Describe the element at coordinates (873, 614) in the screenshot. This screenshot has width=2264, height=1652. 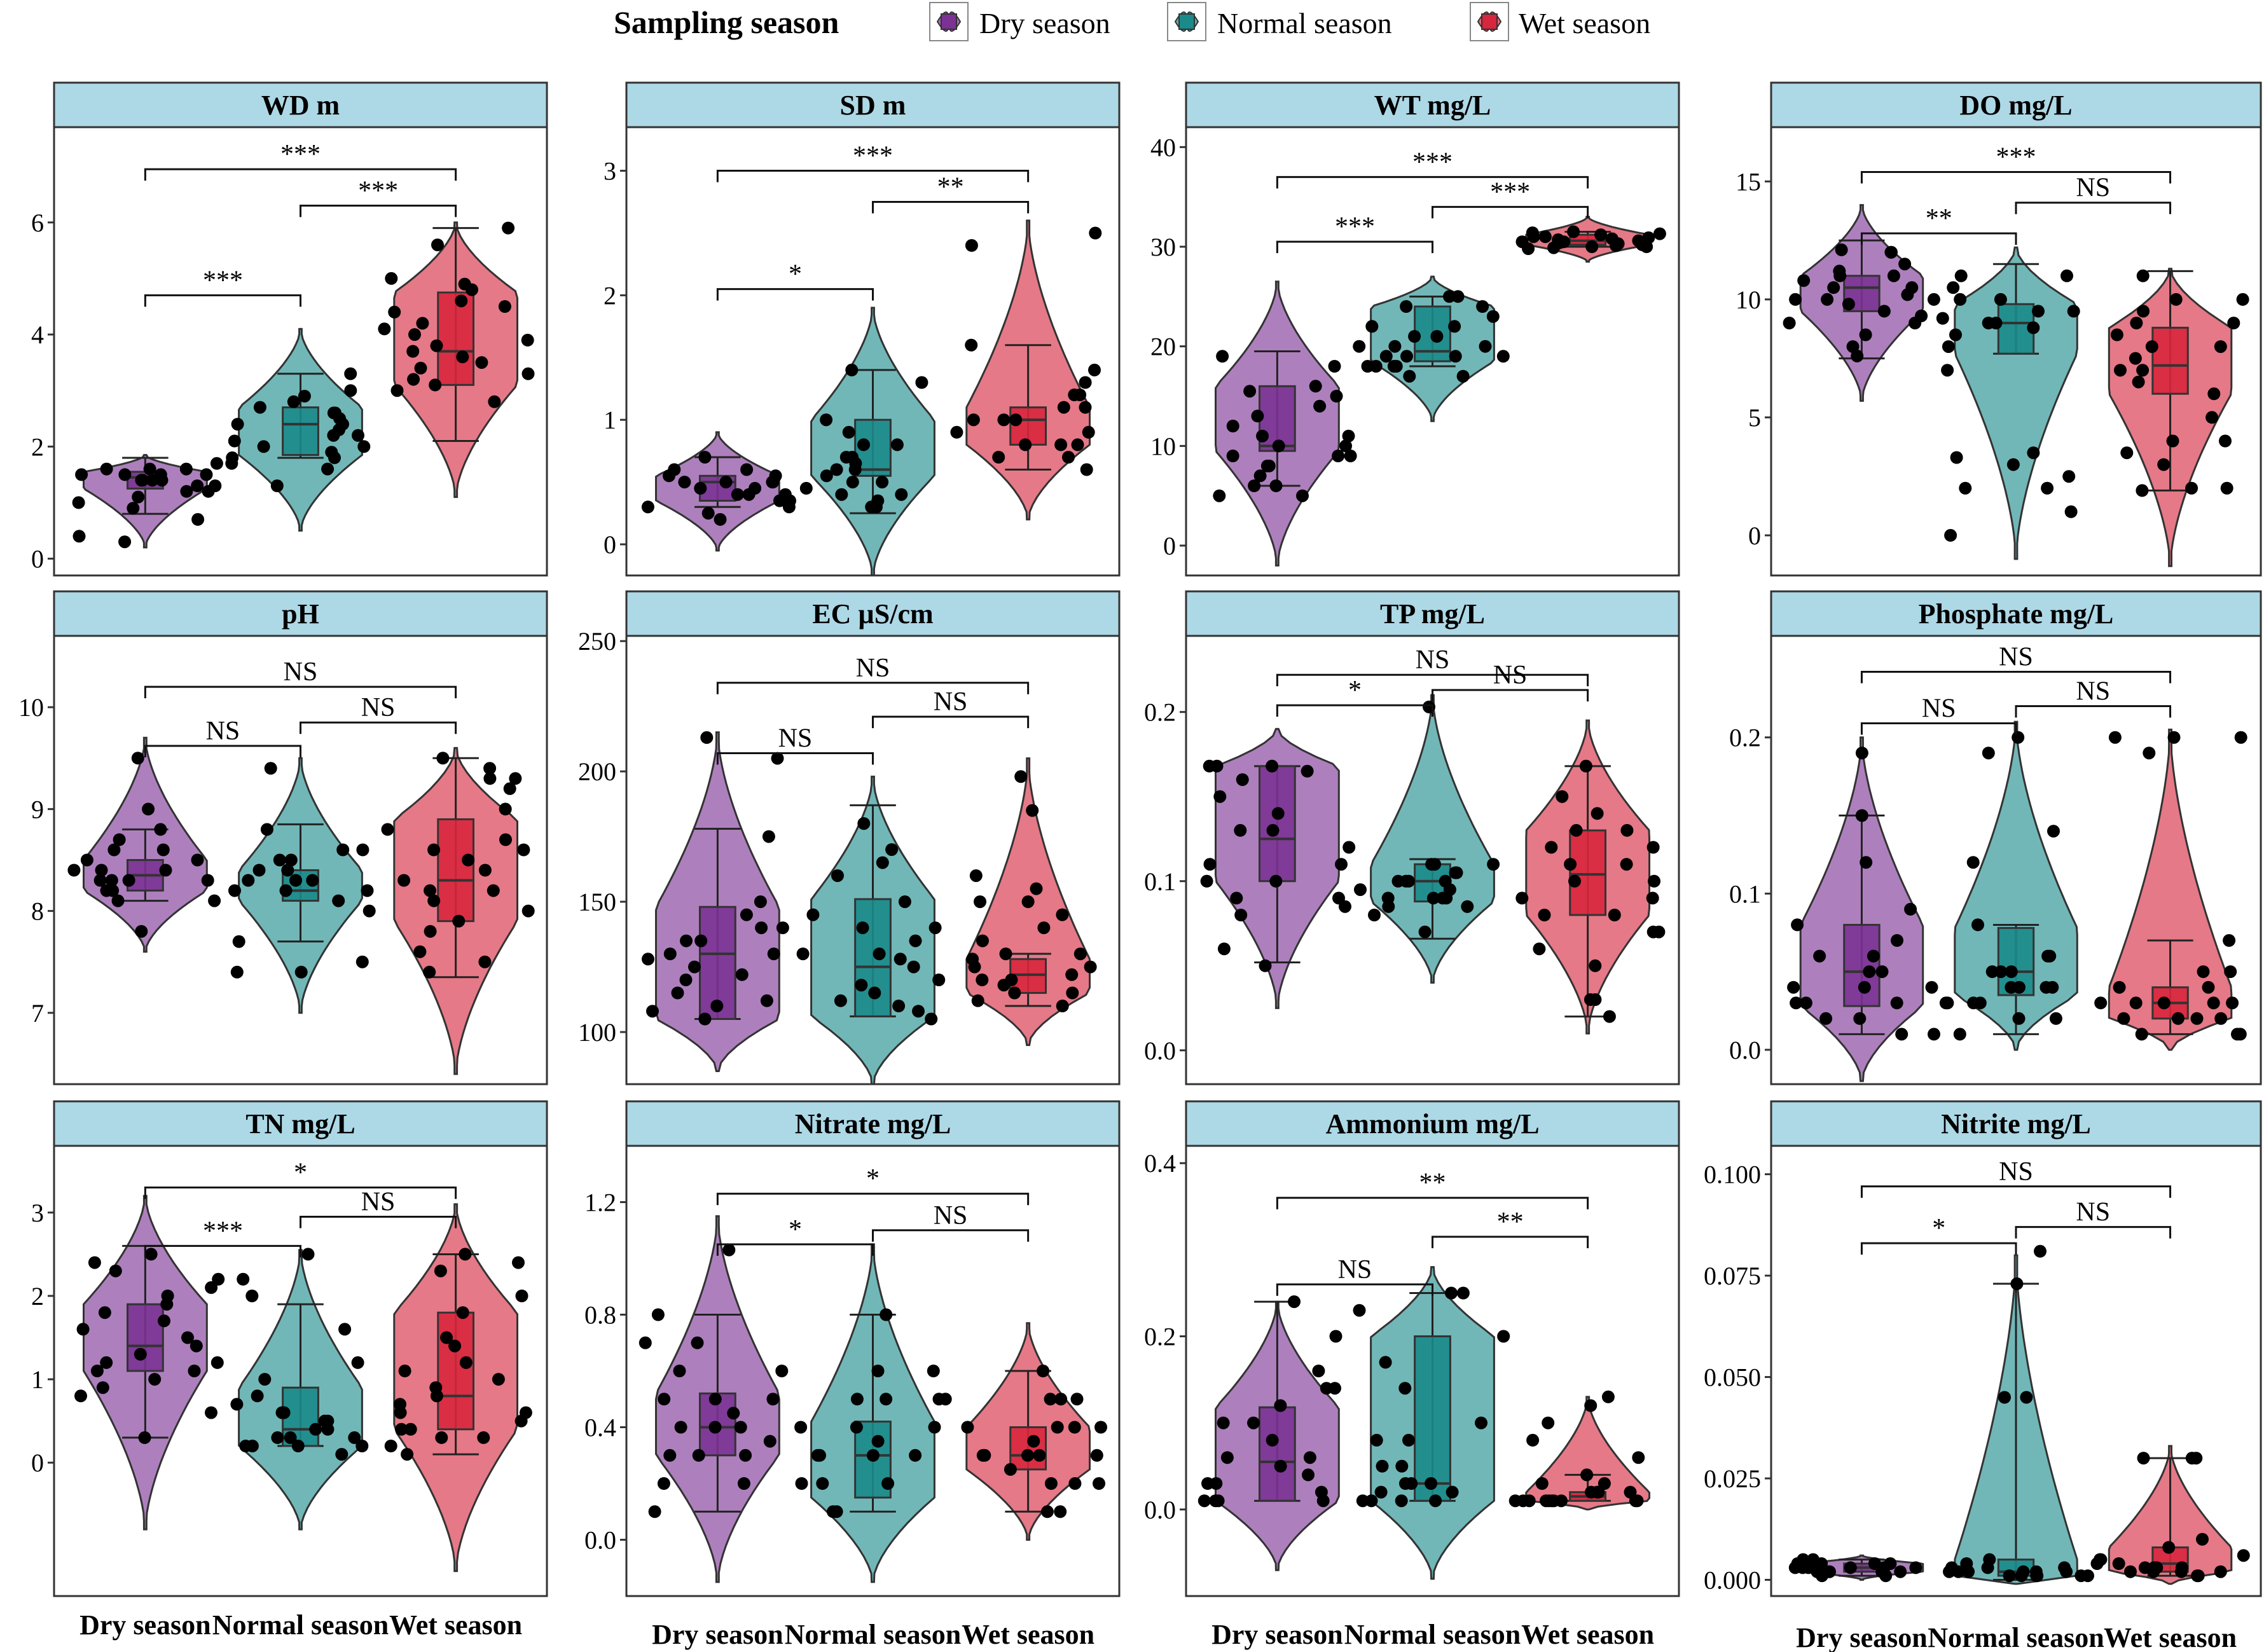
I see `panel-title: EC µS/cm` at that location.